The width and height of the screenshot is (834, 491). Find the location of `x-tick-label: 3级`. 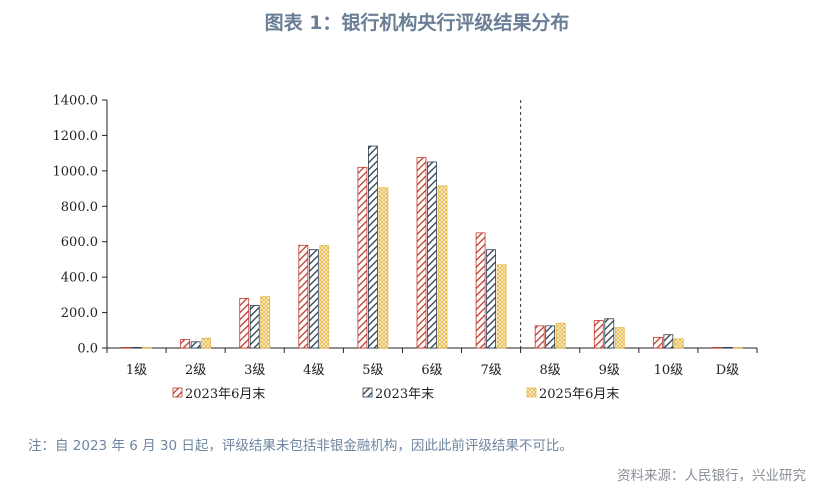

x-tick-label: 3级 is located at coordinates (254, 370).